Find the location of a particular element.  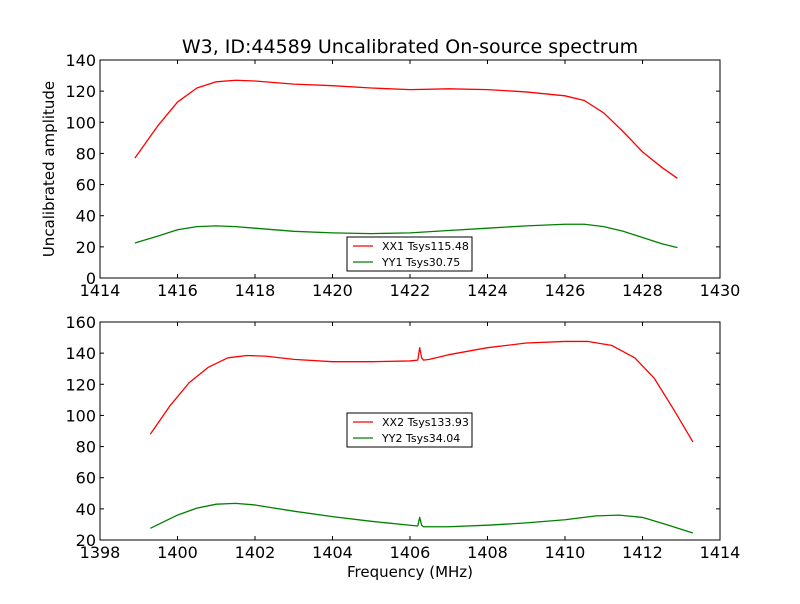

legend-label-2: YY1 Tsys30.75 is located at coordinates (420, 262).